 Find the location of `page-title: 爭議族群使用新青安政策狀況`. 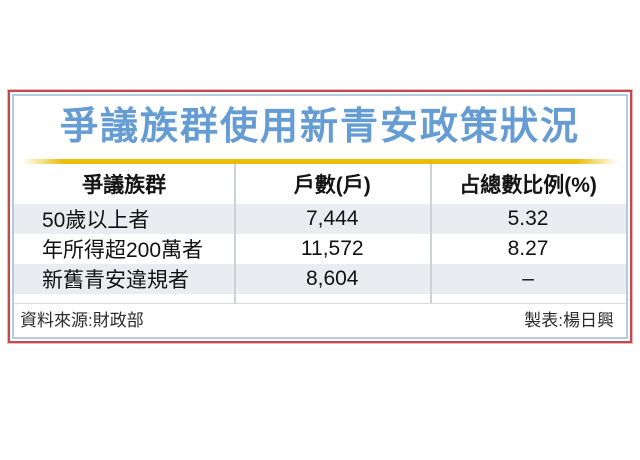

page-title: 爭議族群使用新青安政策狀況 is located at coordinates (319, 127).